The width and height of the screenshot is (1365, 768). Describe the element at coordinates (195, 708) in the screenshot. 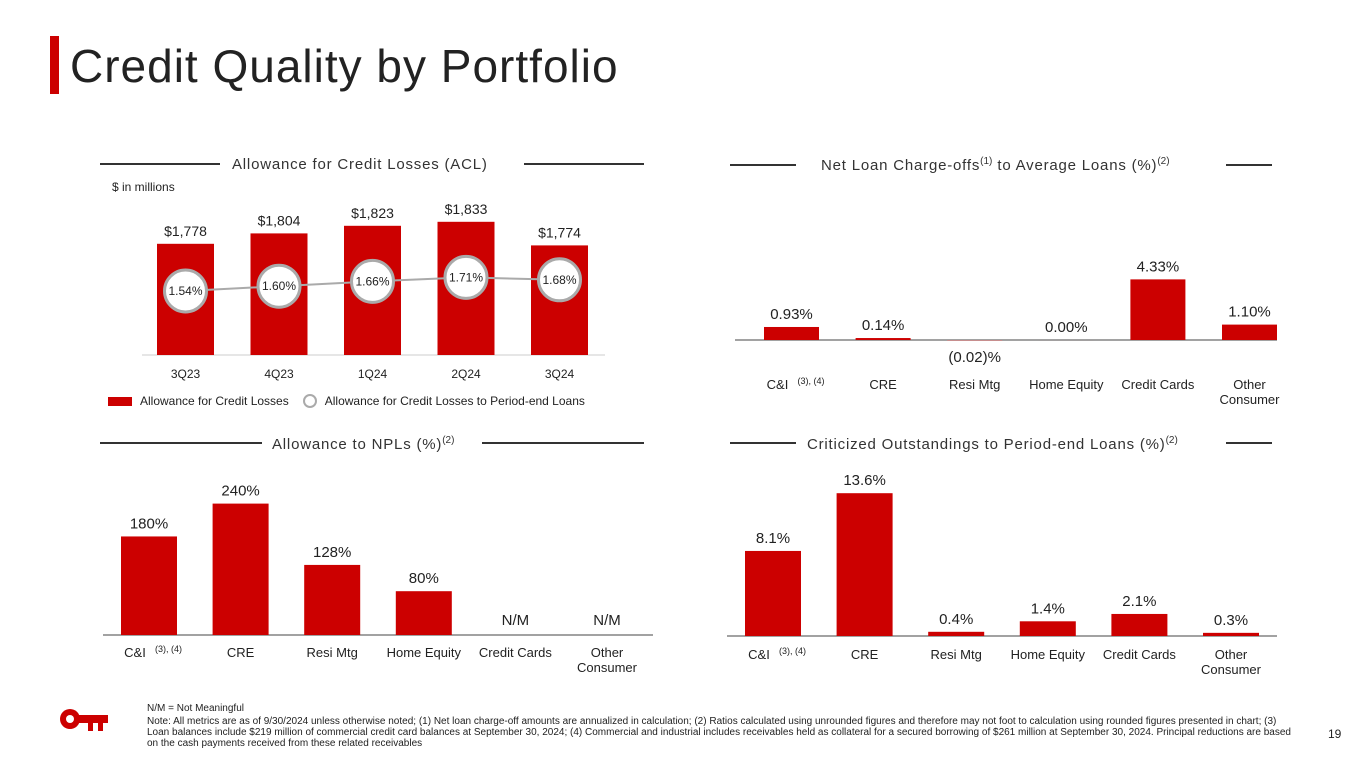

I see `nm-footnote: N/M = Not Meaningful` at that location.